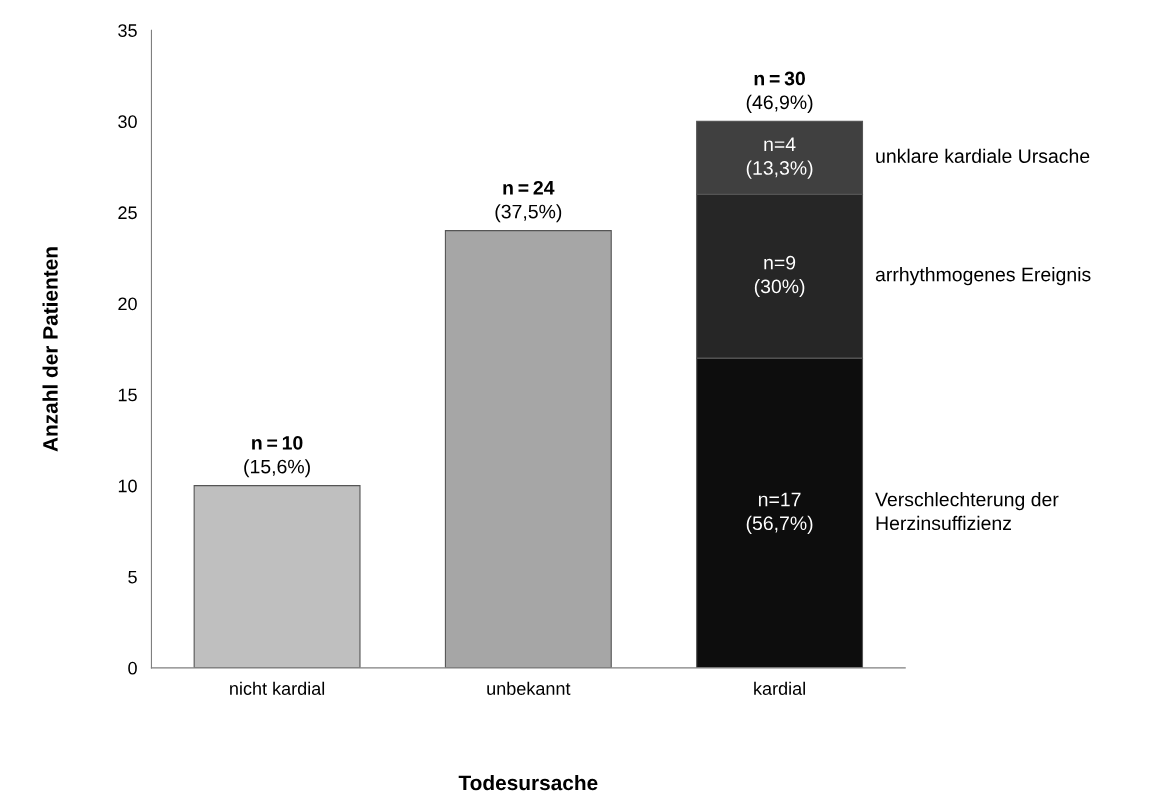  What do you see at coordinates (528, 201) in the screenshot?
I see `total-label: n=24 (37,5%)` at bounding box center [528, 201].